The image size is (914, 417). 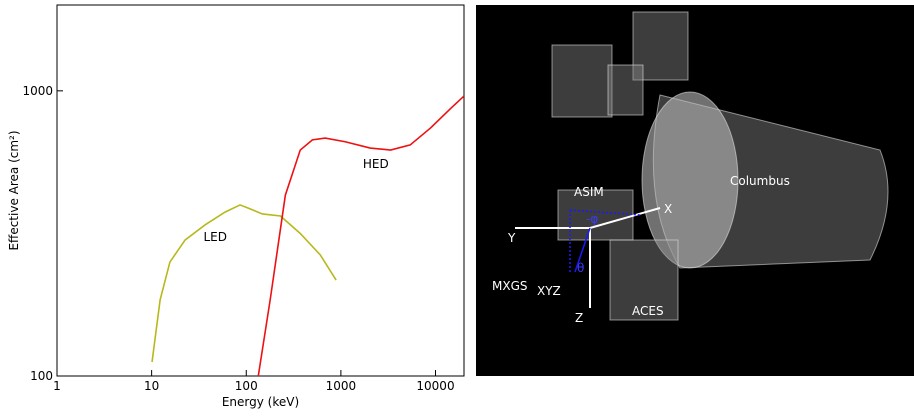 What do you see at coordinates (376, 164) in the screenshot?
I see `annotation: HED` at bounding box center [376, 164].